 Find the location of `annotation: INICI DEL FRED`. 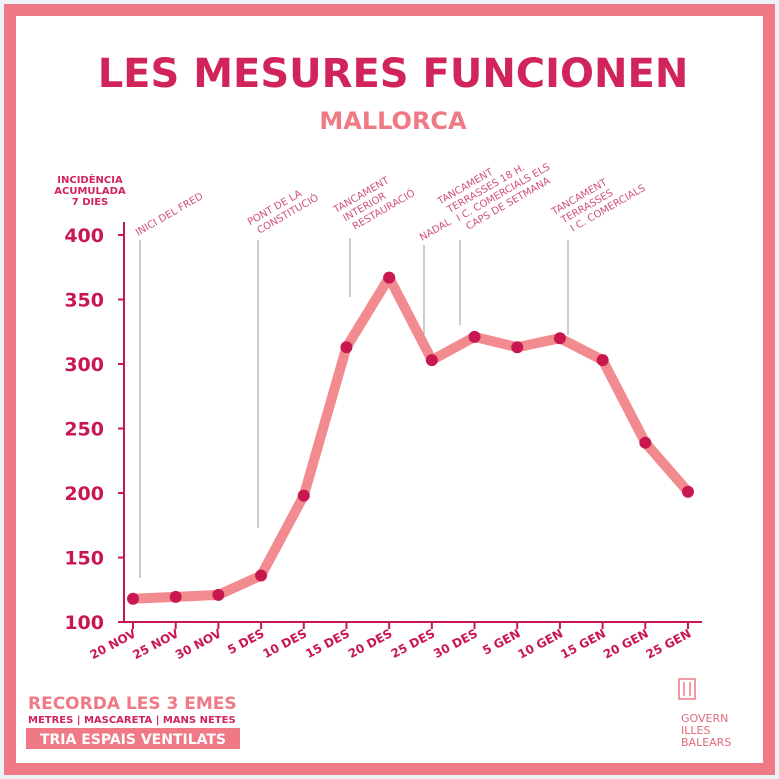

annotation: INICI DEL FRED is located at coordinates (170, 215).